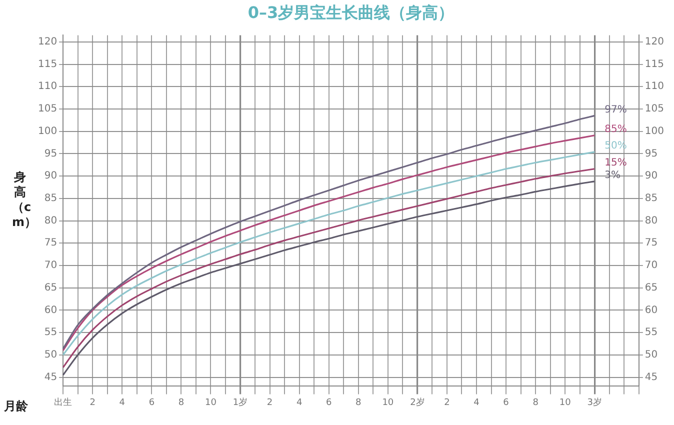  What do you see at coordinates (594, 402) in the screenshot?
I see `x-tick-label: 3岁` at bounding box center [594, 402].